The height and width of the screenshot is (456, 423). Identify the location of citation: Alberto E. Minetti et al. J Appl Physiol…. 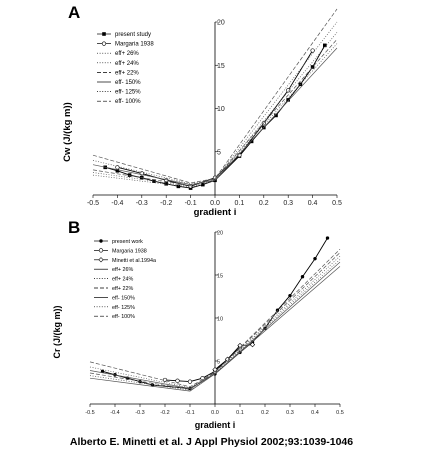
(211, 442).